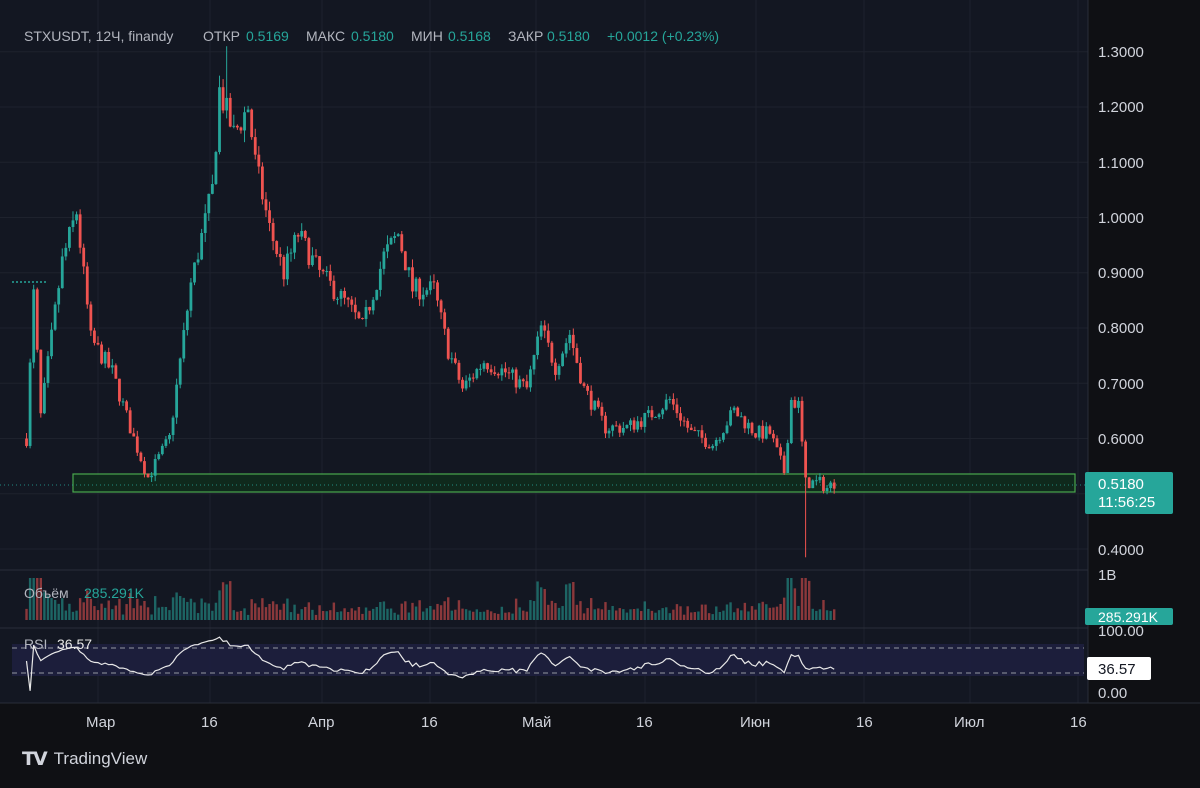  I want to click on time-tick: Июл, so click(969, 722).